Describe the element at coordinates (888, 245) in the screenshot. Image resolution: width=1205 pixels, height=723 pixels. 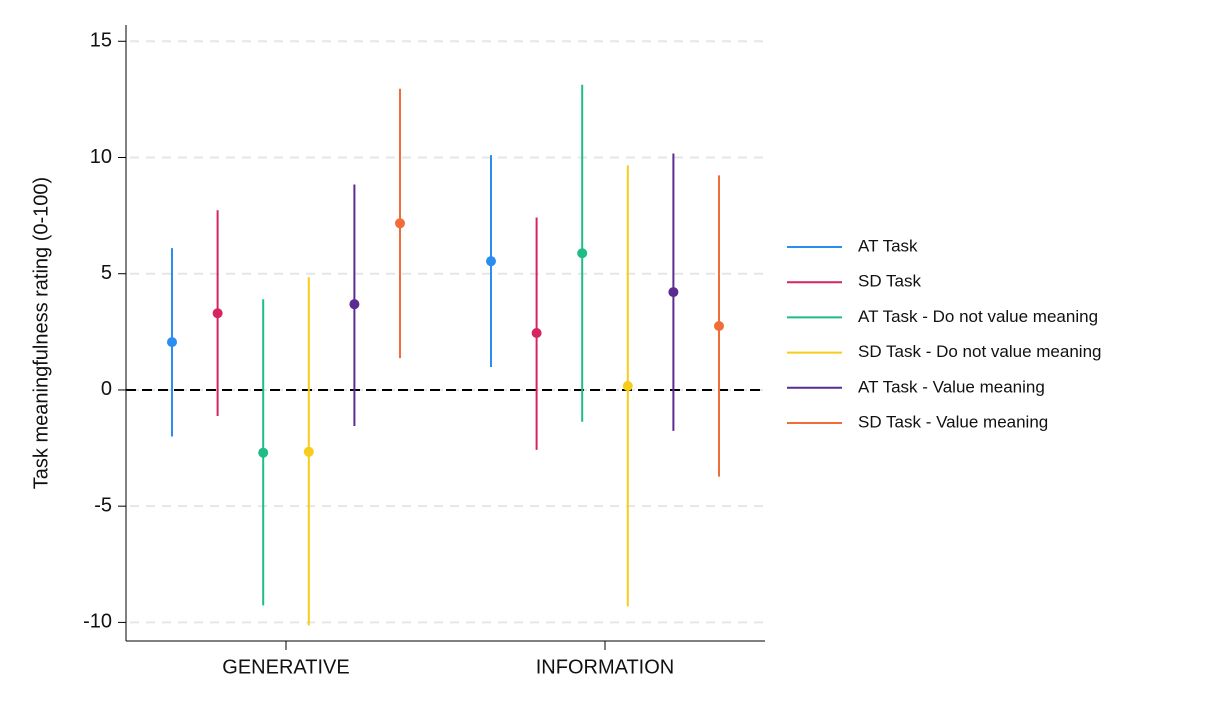
I see `legend-label: AT Task` at that location.